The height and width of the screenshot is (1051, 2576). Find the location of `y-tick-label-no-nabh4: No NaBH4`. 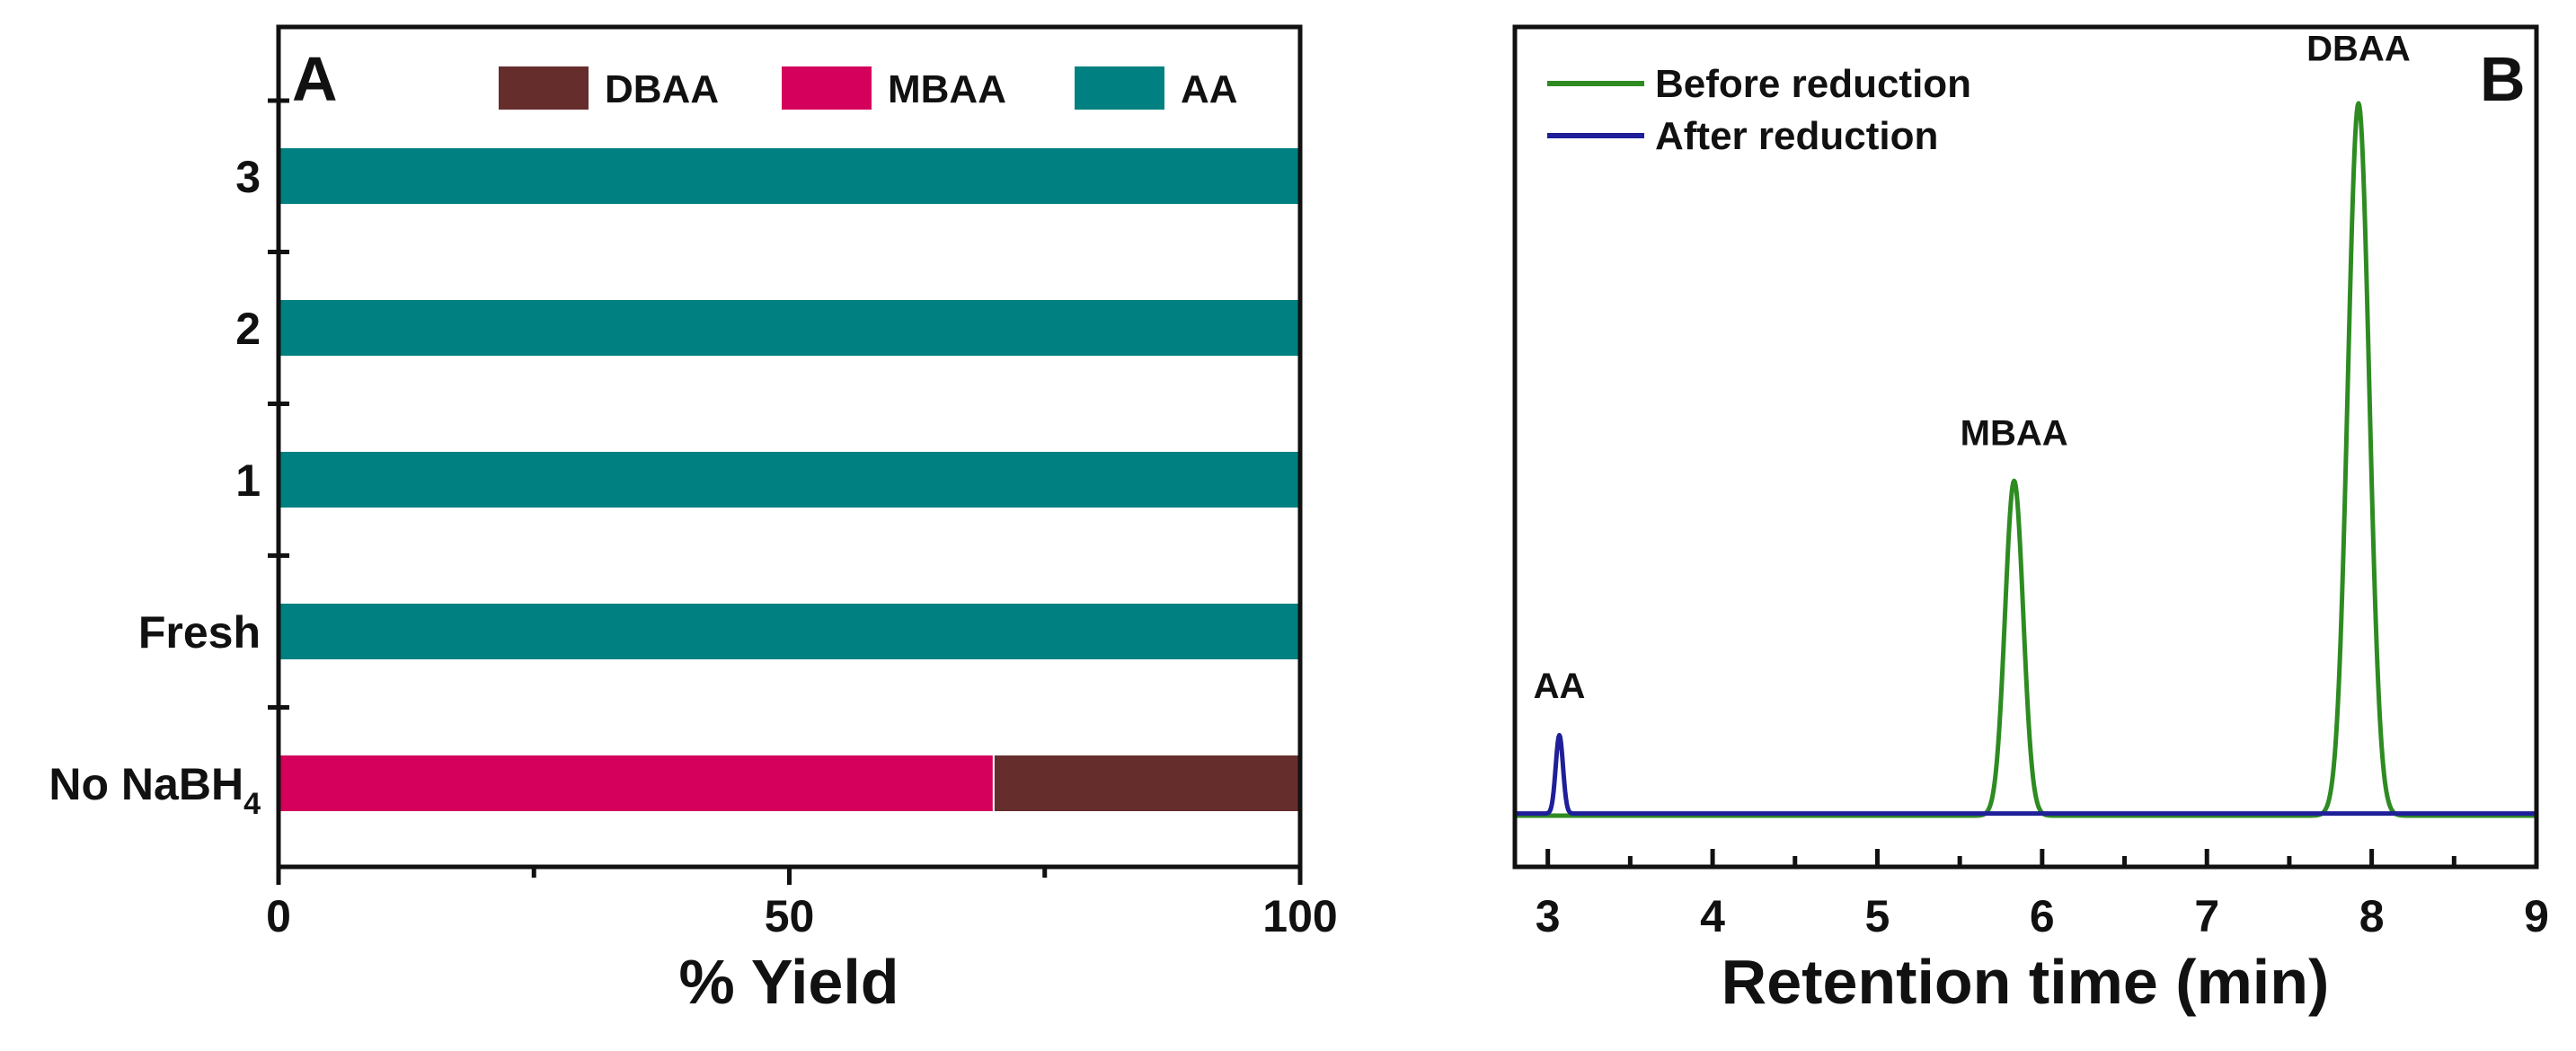

y-tick-label-no-nabh4: No NaBH4 is located at coordinates (155, 790).